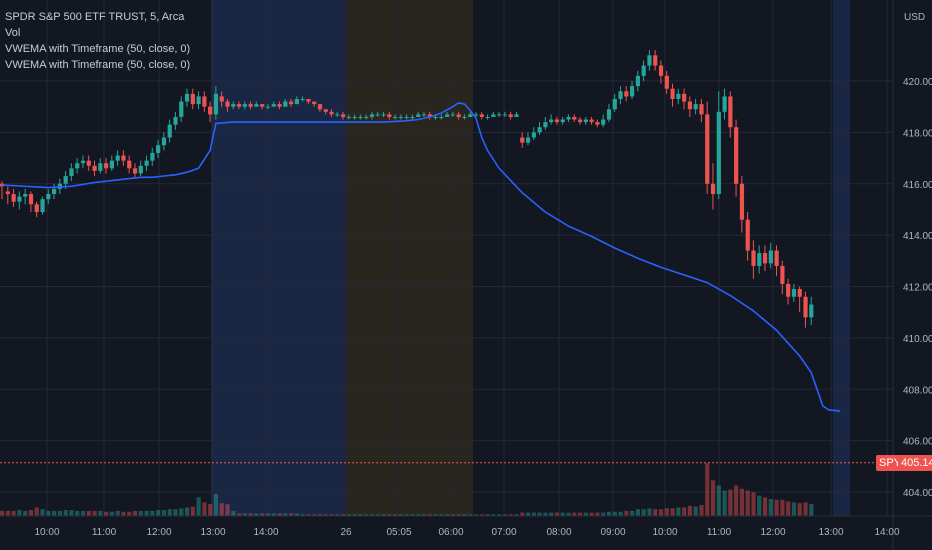 The image size is (932, 550). I want to click on time-tick-label: 08:00, so click(558, 532).